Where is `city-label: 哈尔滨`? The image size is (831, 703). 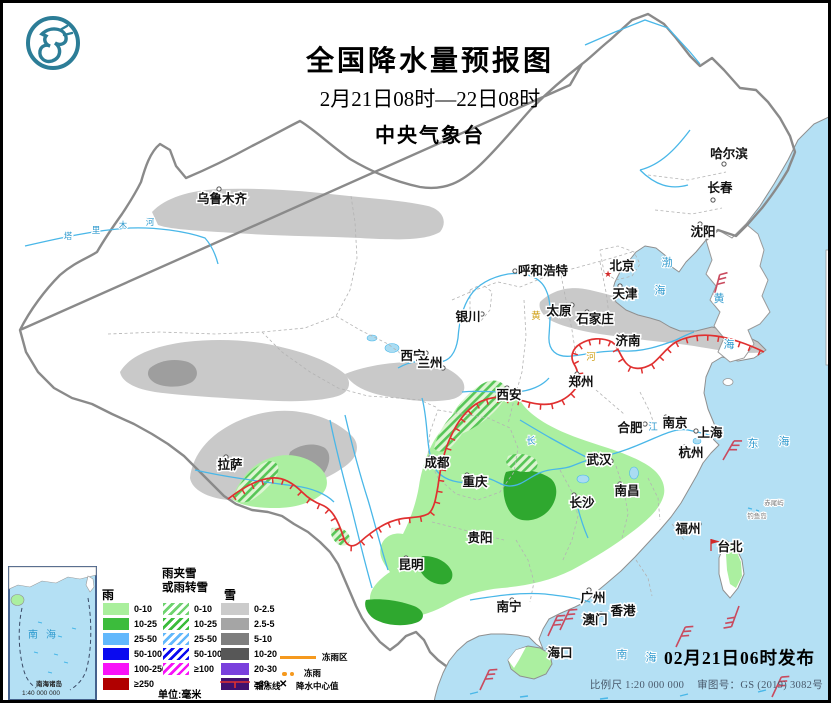
city-label: 哈尔滨 is located at coordinates (729, 153).